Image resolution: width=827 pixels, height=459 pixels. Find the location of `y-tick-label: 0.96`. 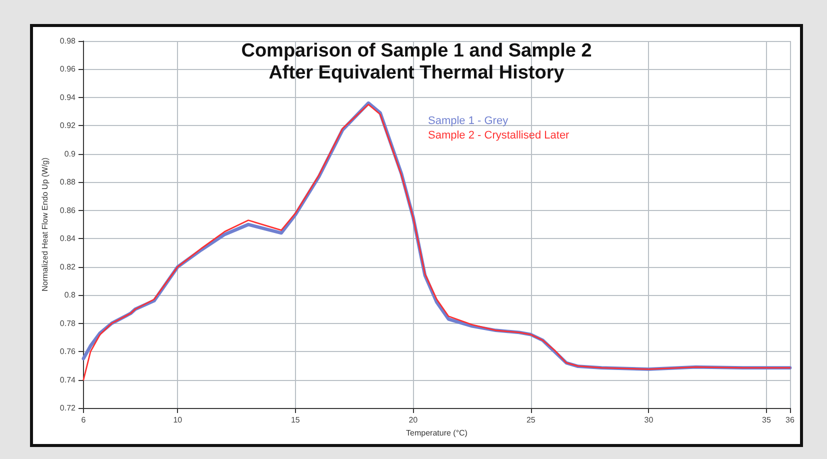

y-tick-label: 0.96 is located at coordinates (68, 69).